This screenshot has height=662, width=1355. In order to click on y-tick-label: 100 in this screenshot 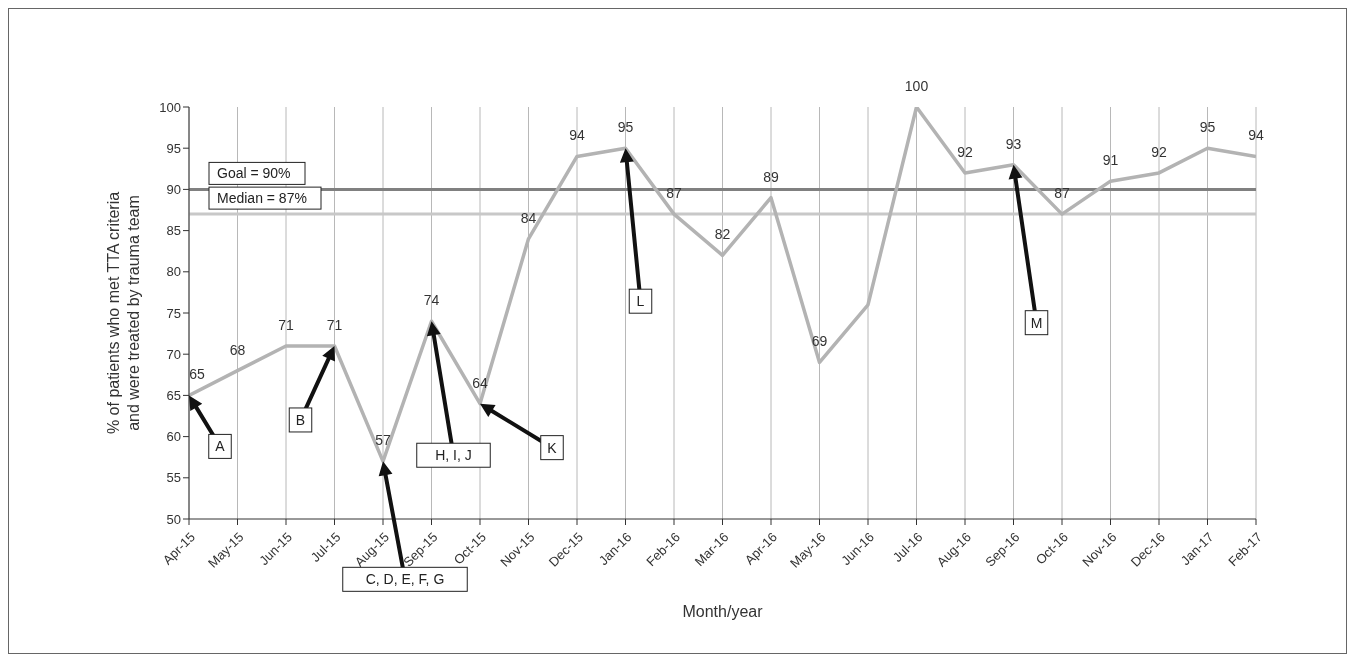, I will do `click(170, 107)`.